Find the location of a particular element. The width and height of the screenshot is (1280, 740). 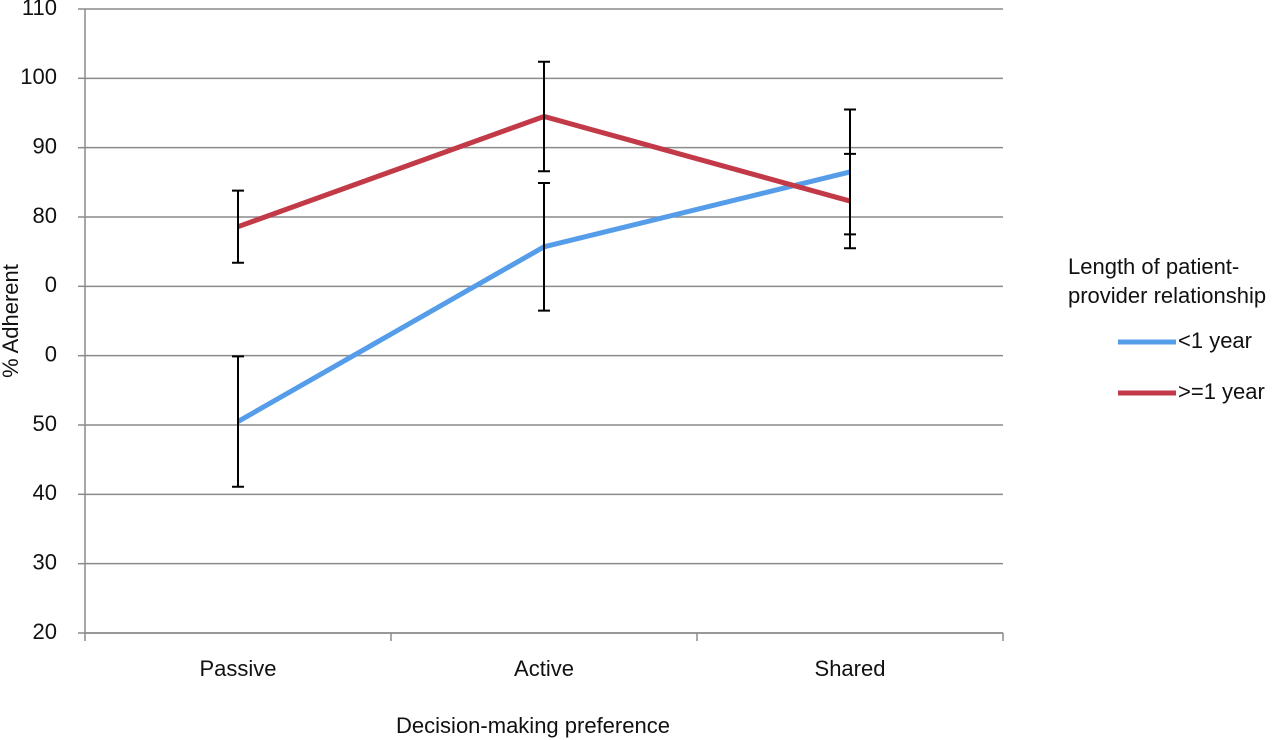

y-tick-label: 110 is located at coordinates (39, 10).